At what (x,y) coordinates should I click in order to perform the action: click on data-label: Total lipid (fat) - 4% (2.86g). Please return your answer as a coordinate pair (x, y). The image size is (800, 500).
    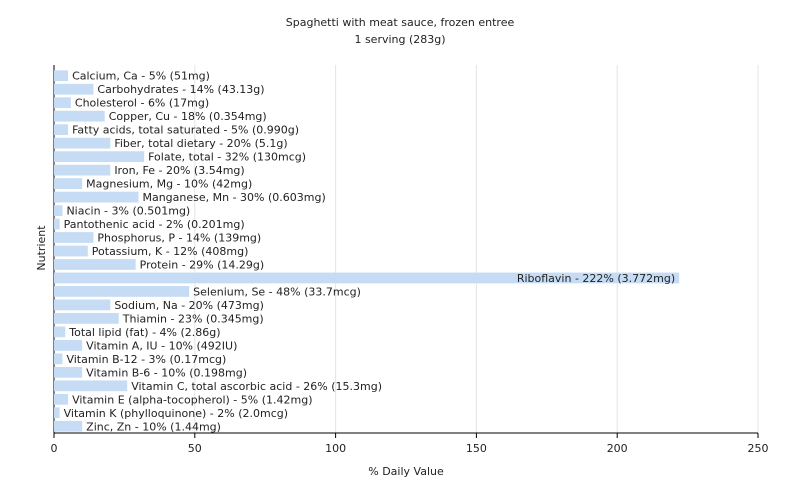
    Looking at the image, I should click on (144, 332).